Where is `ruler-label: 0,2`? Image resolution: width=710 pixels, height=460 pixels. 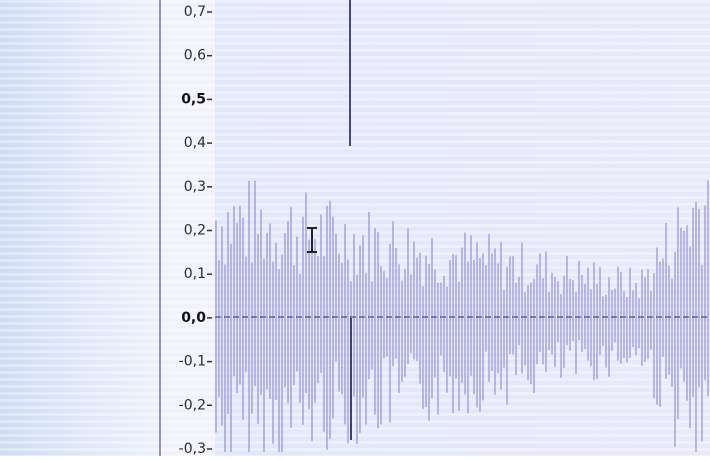
ruler-label: 0,2 is located at coordinates (195, 231).